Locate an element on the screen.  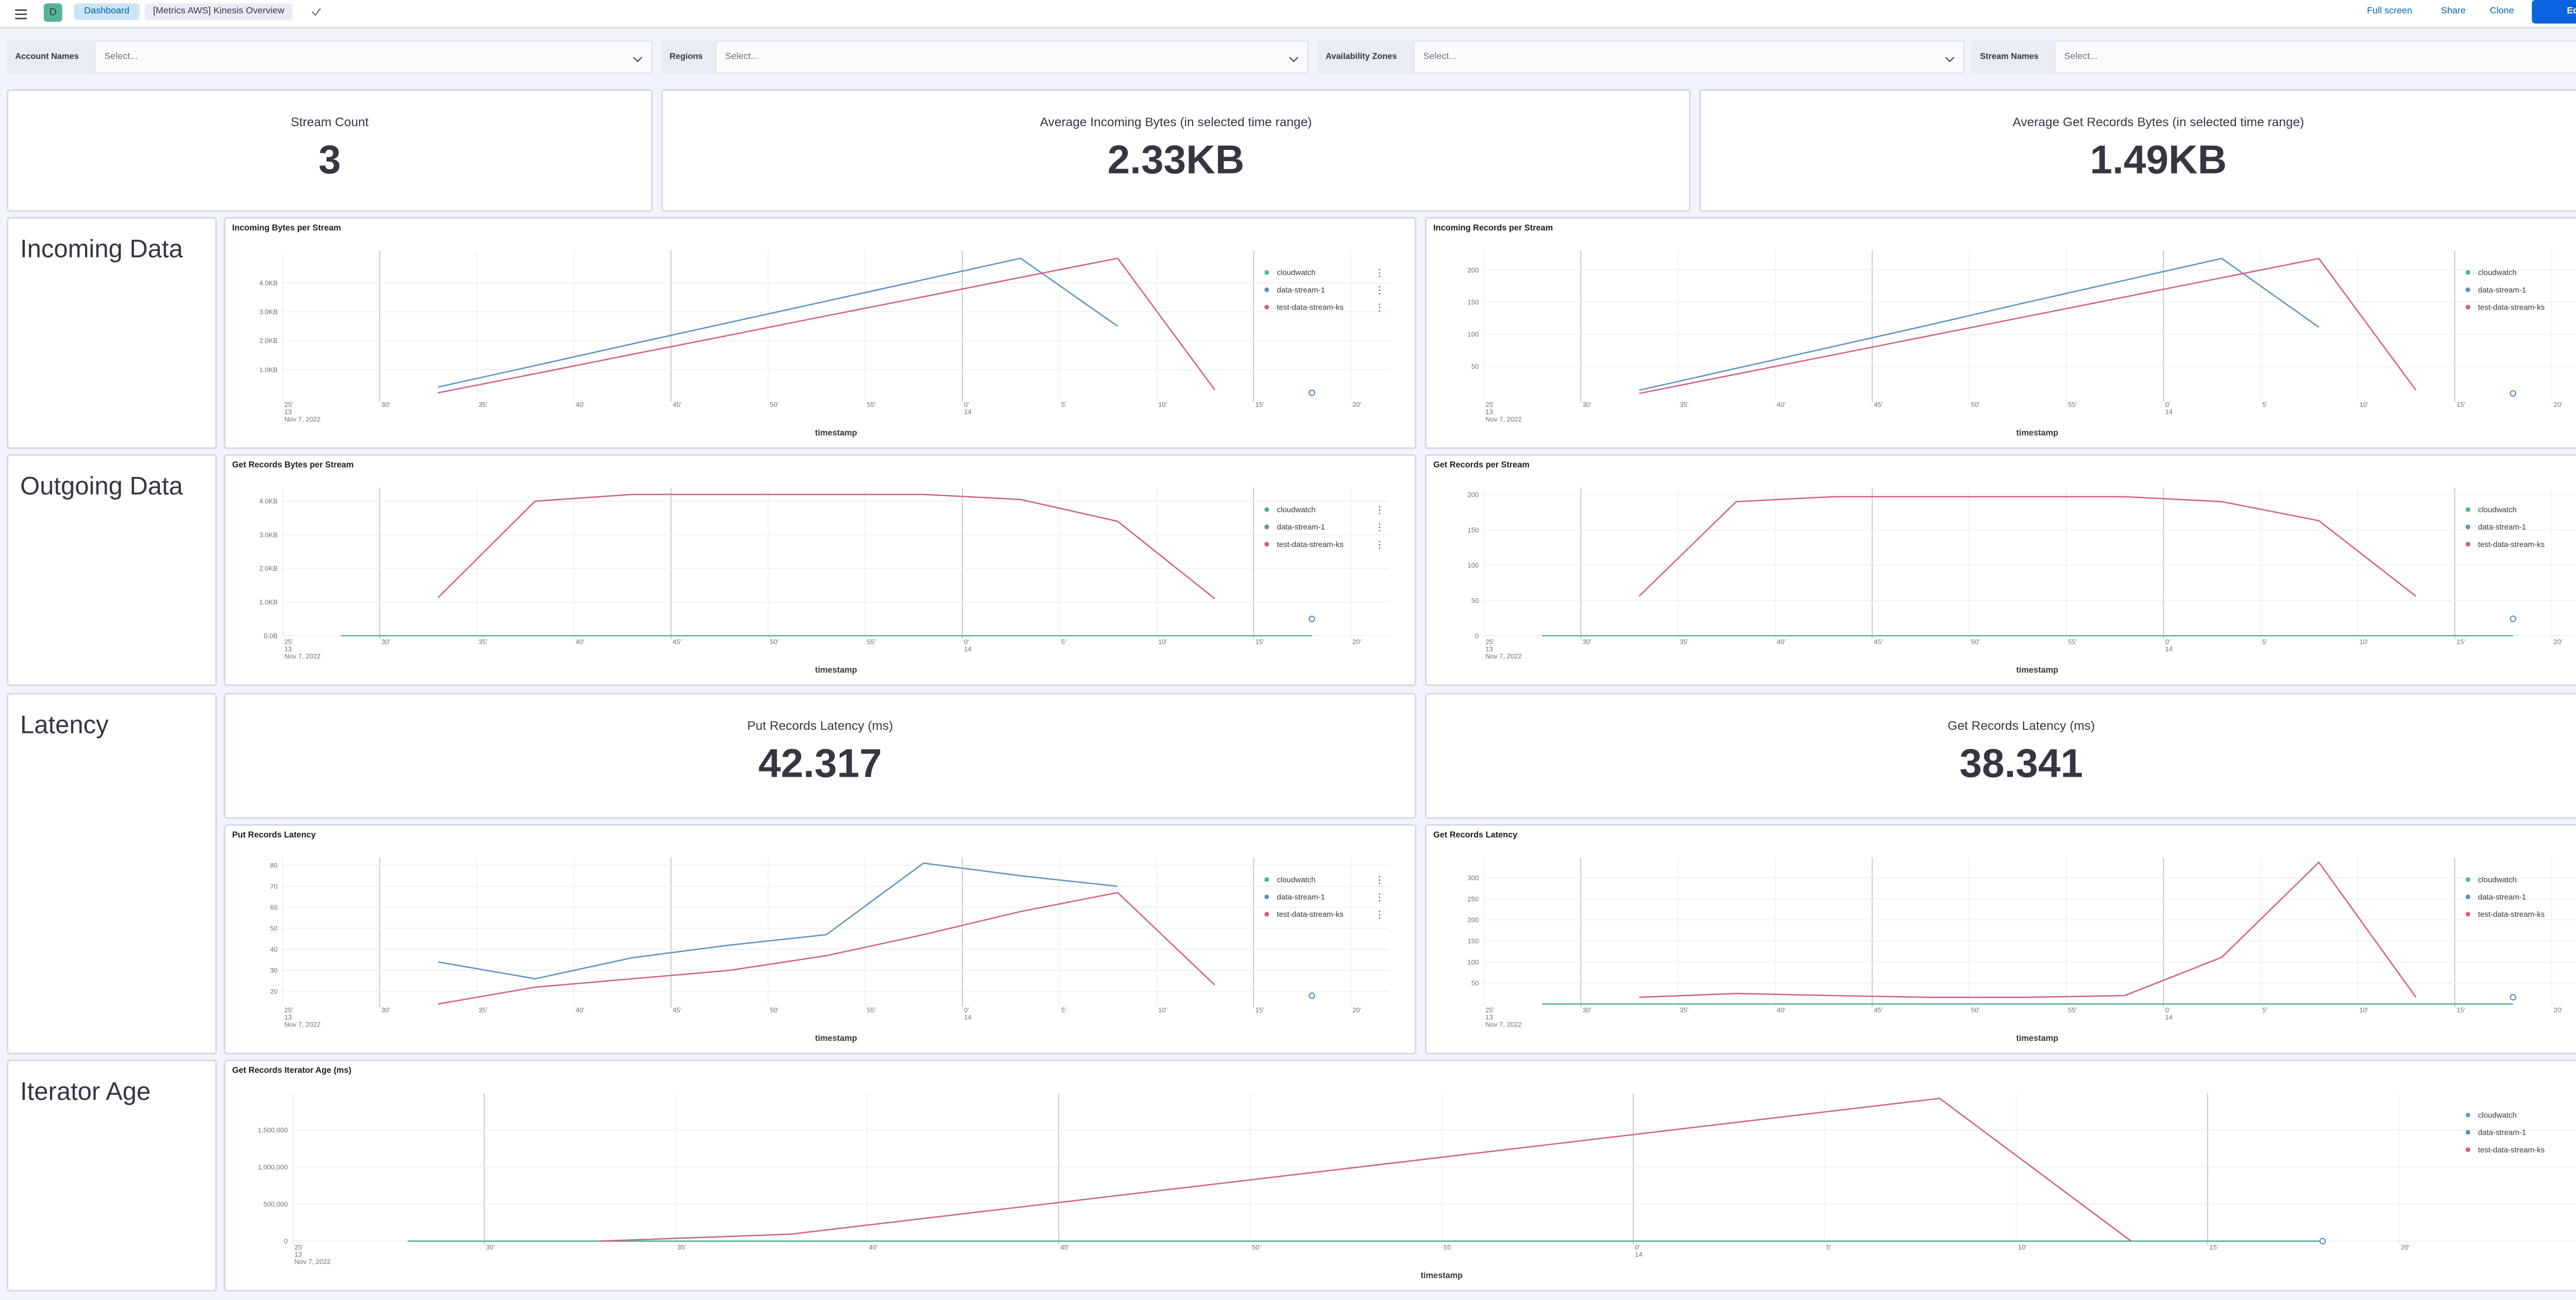
y-tick-label: 70 is located at coordinates (274, 886).